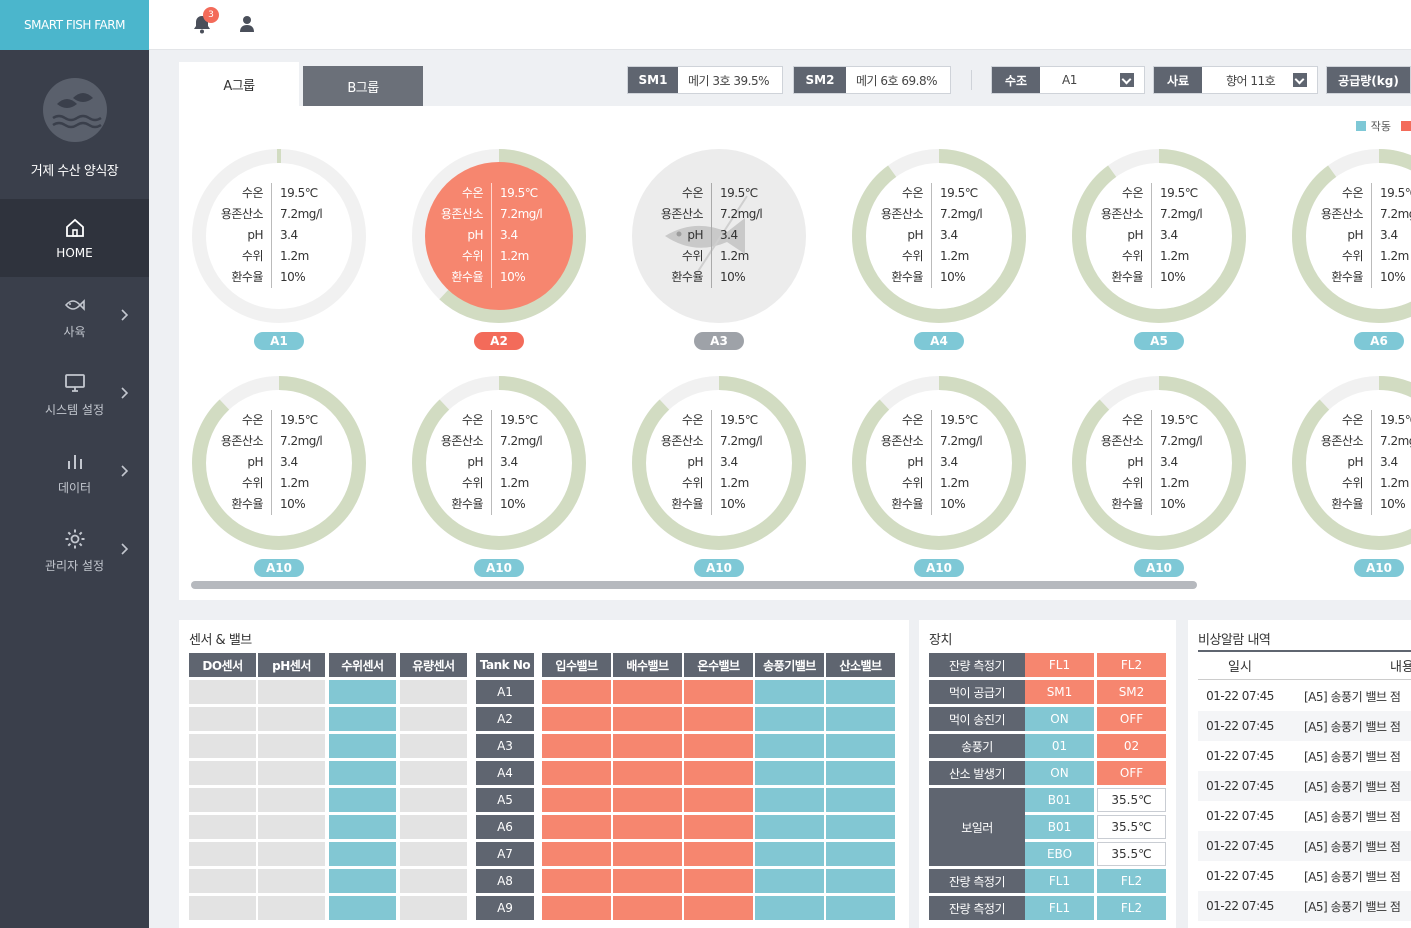 This screenshot has height=928, width=1411. What do you see at coordinates (74, 316) in the screenshot?
I see `sidebar-item-rearing: 사육` at bounding box center [74, 316].